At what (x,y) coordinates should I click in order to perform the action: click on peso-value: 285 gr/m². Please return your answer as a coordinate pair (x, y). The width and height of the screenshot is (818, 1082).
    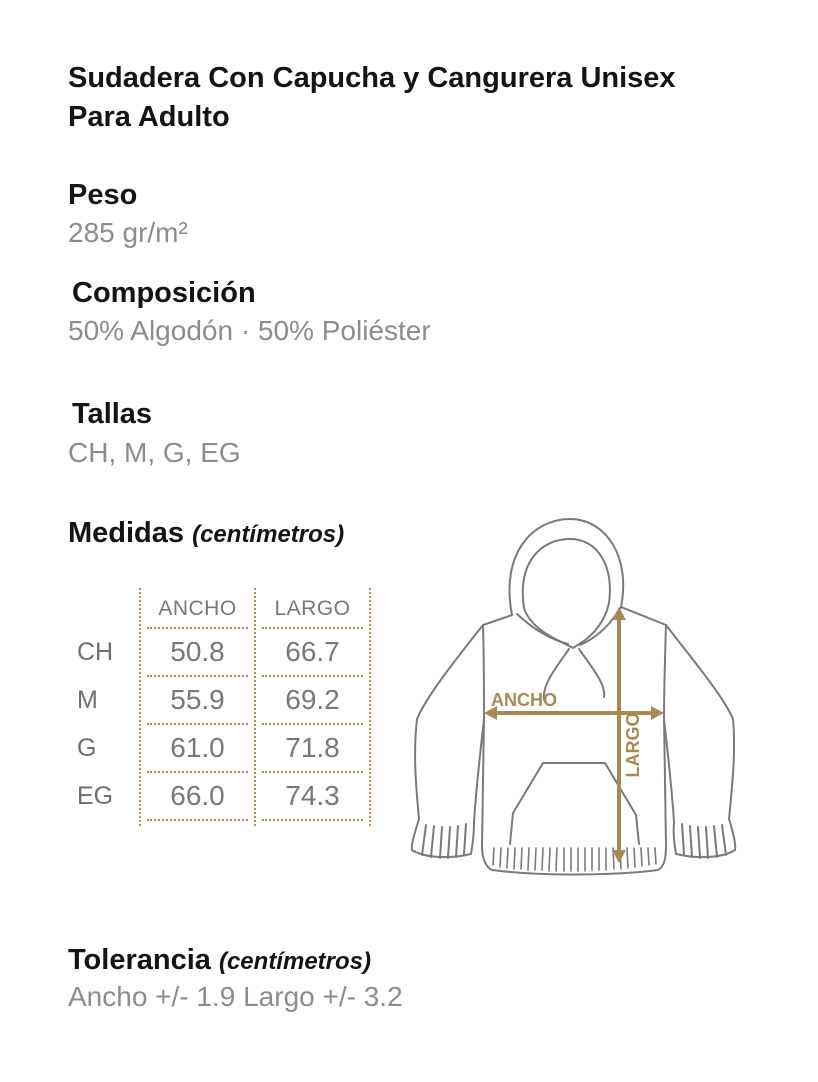
    Looking at the image, I should click on (128, 232).